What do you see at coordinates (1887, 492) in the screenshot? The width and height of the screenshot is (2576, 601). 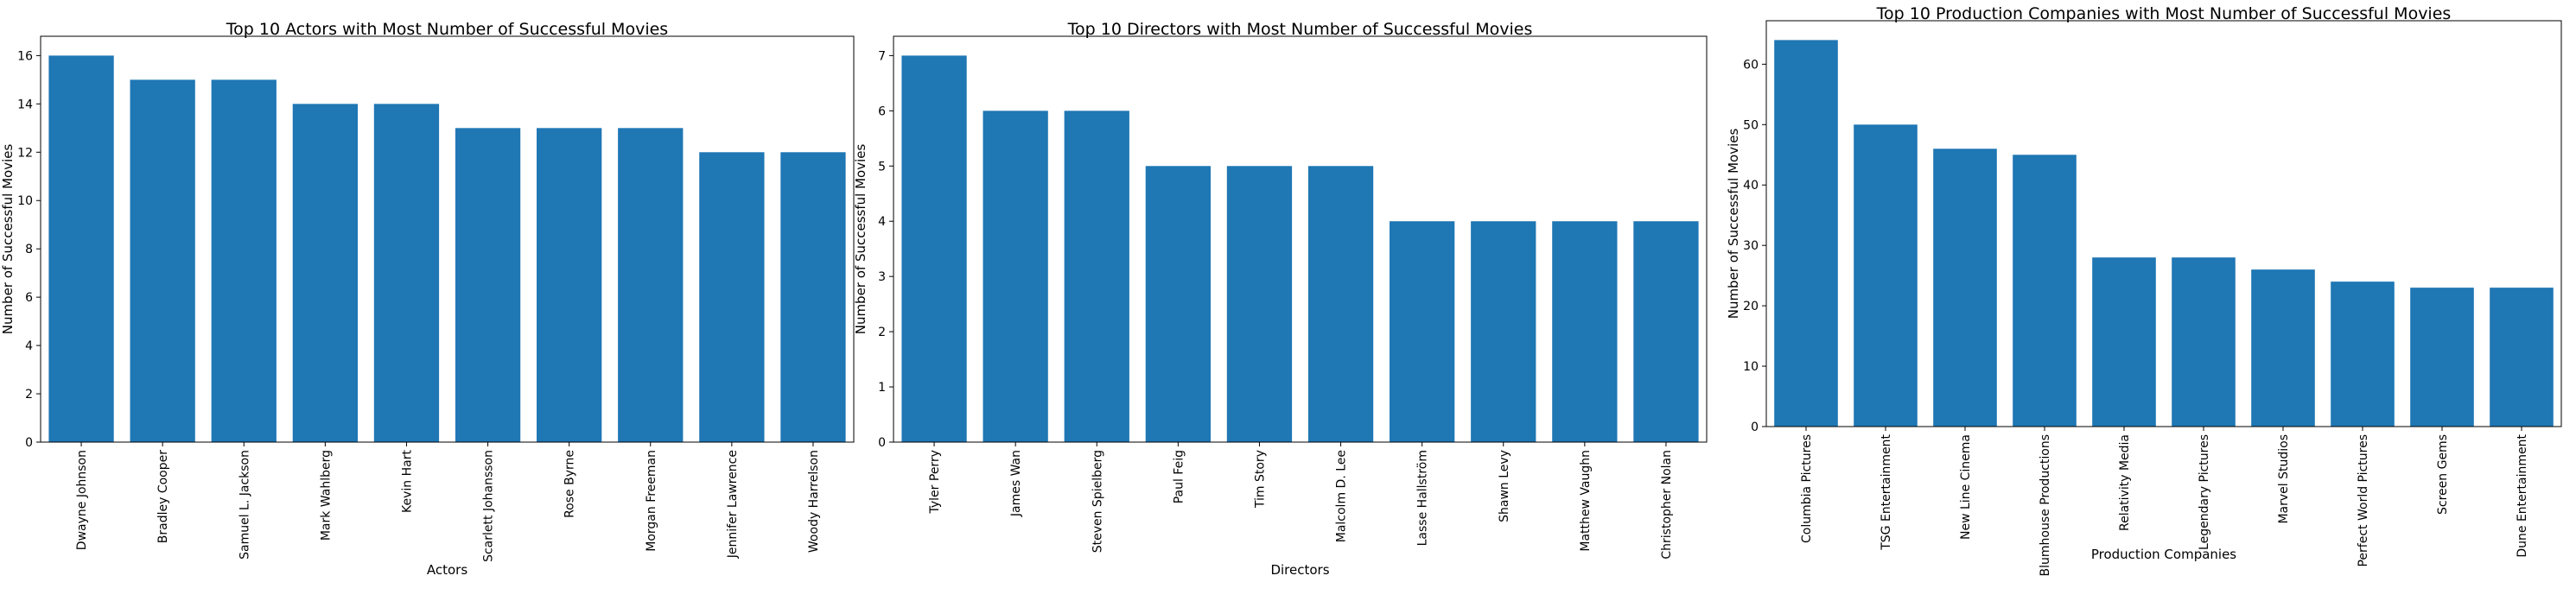 I see `x-tick-label: TSG Entertainment` at bounding box center [1887, 492].